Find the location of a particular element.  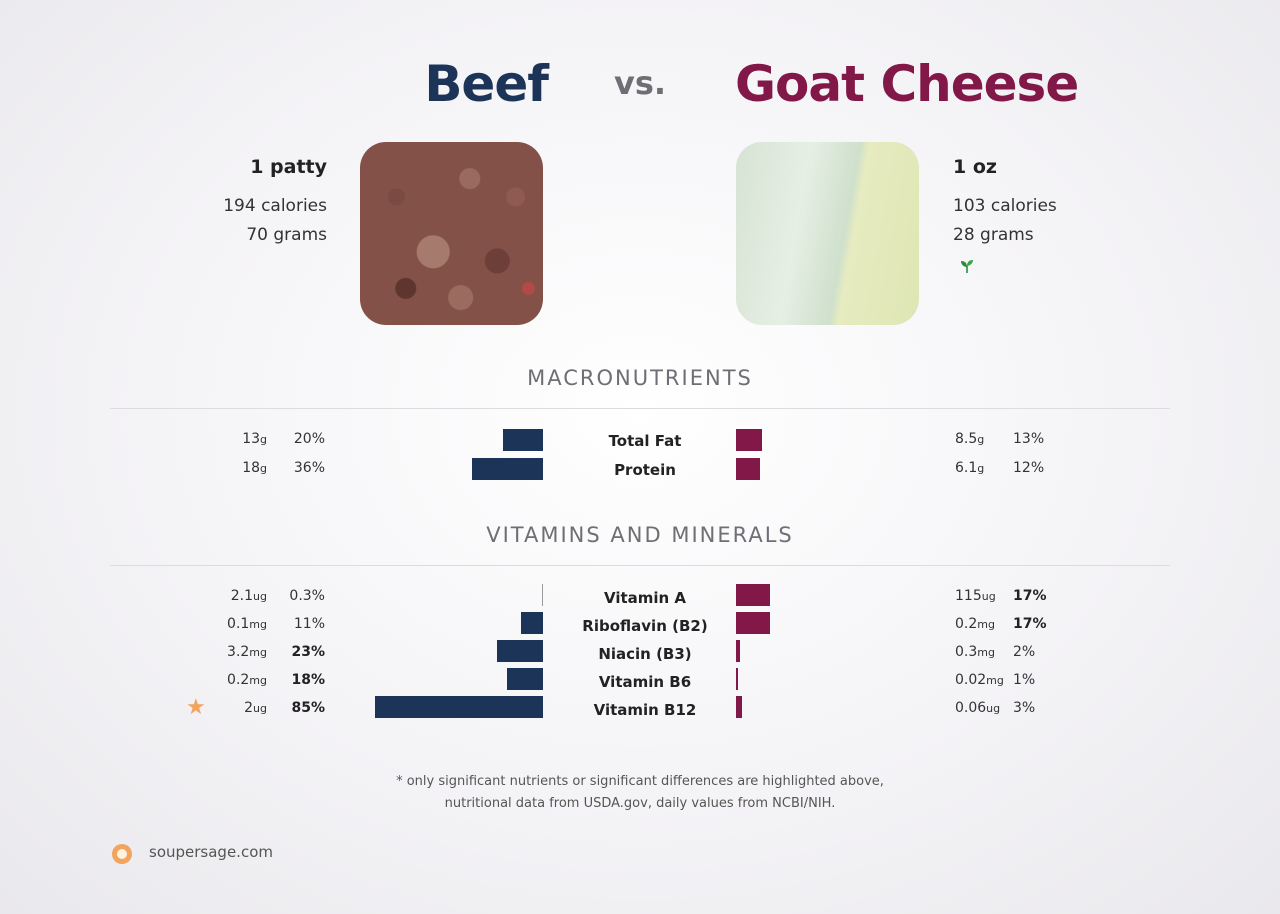

right-calories: 103 calories is located at coordinates (1005, 206).